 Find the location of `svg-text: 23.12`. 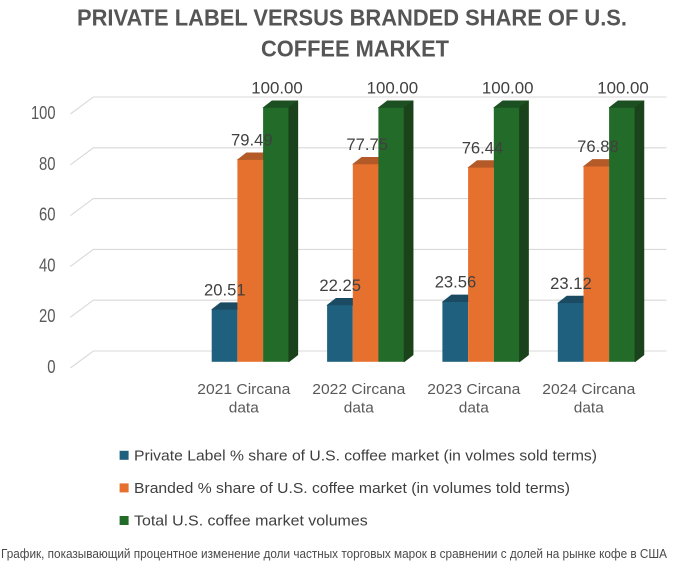

svg-text: 23.12 is located at coordinates (571, 283).